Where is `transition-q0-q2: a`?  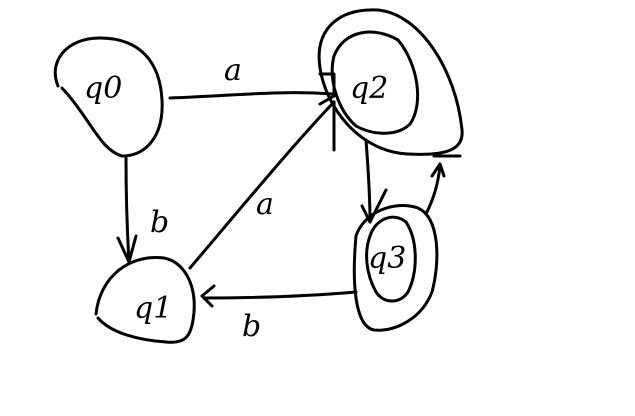
transition-q0-q2: a is located at coordinates (252, 79).